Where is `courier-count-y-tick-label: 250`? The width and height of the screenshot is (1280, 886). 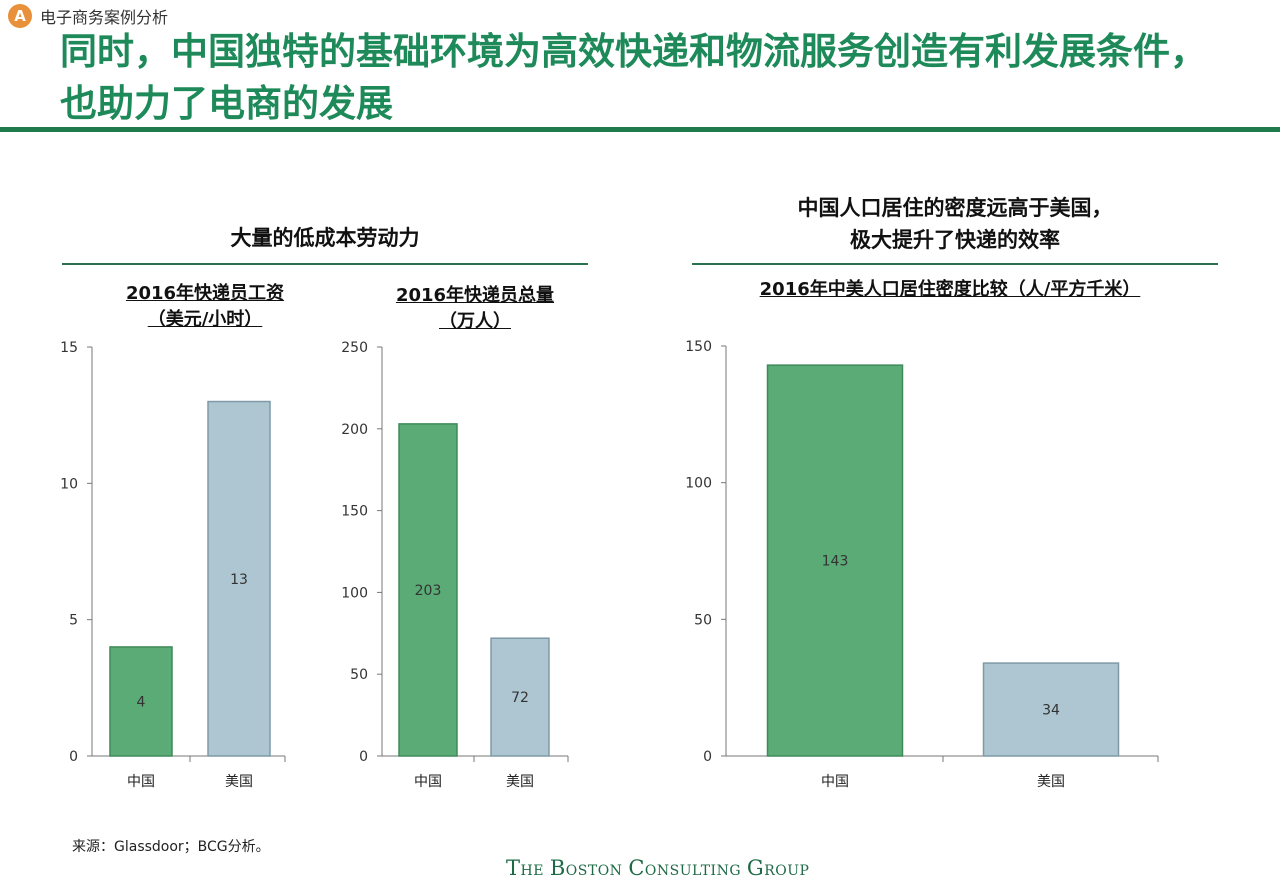
courier-count-y-tick-label: 250 is located at coordinates (354, 348).